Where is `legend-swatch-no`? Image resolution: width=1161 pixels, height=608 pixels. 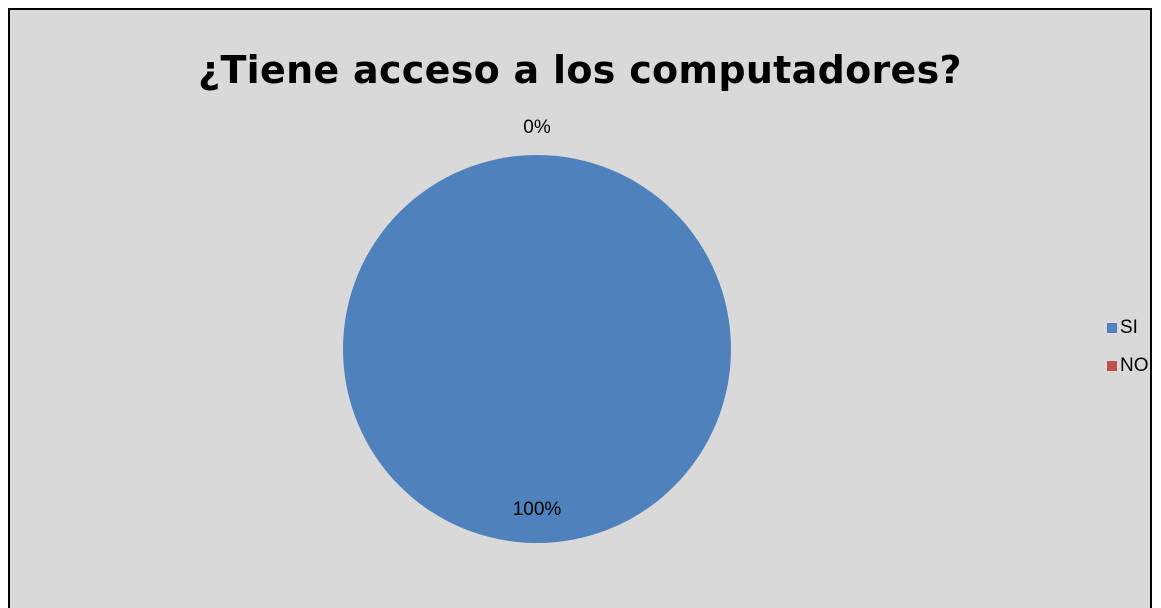 legend-swatch-no is located at coordinates (1112, 366).